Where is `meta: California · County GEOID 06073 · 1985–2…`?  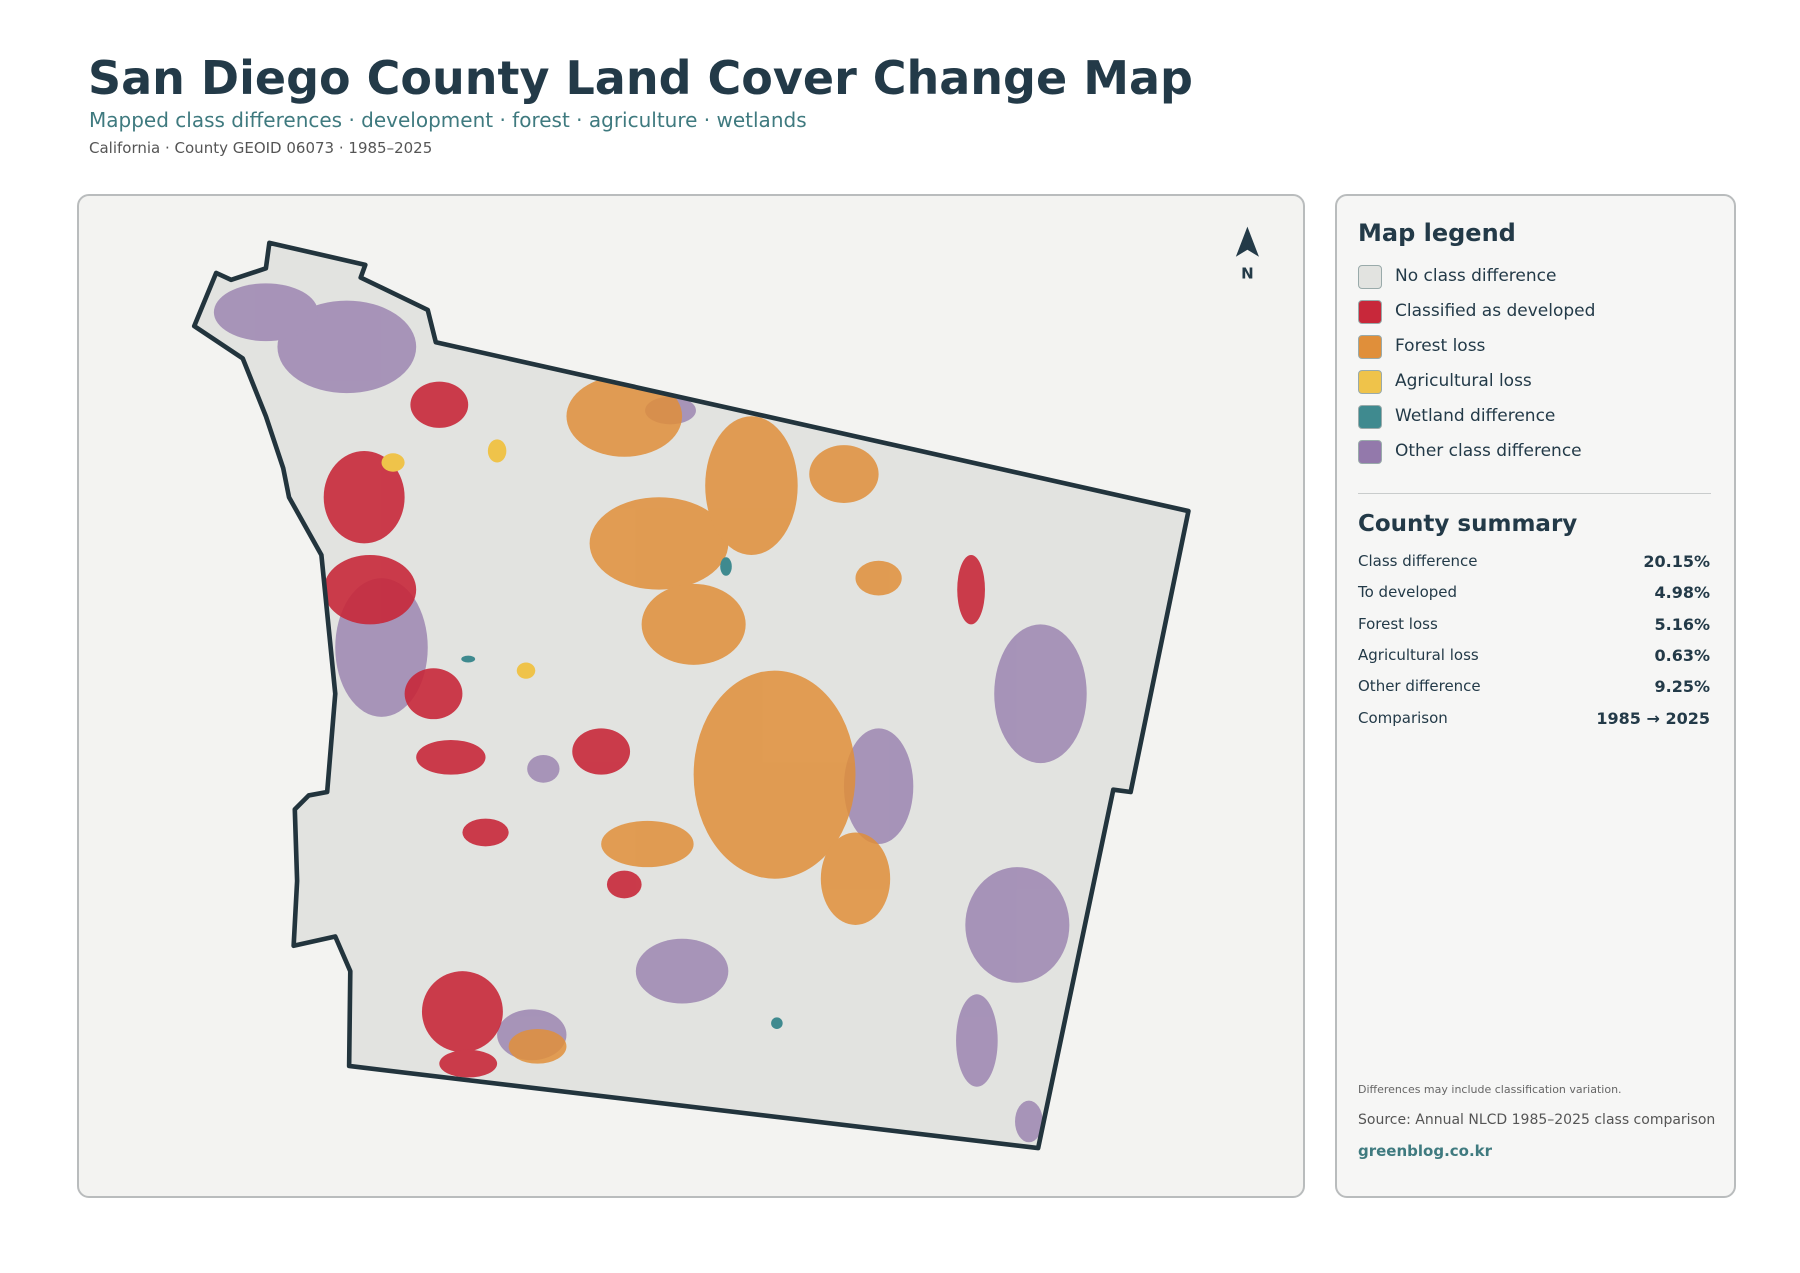 meta: California · County GEOID 06073 · 1985–2… is located at coordinates (261, 148).